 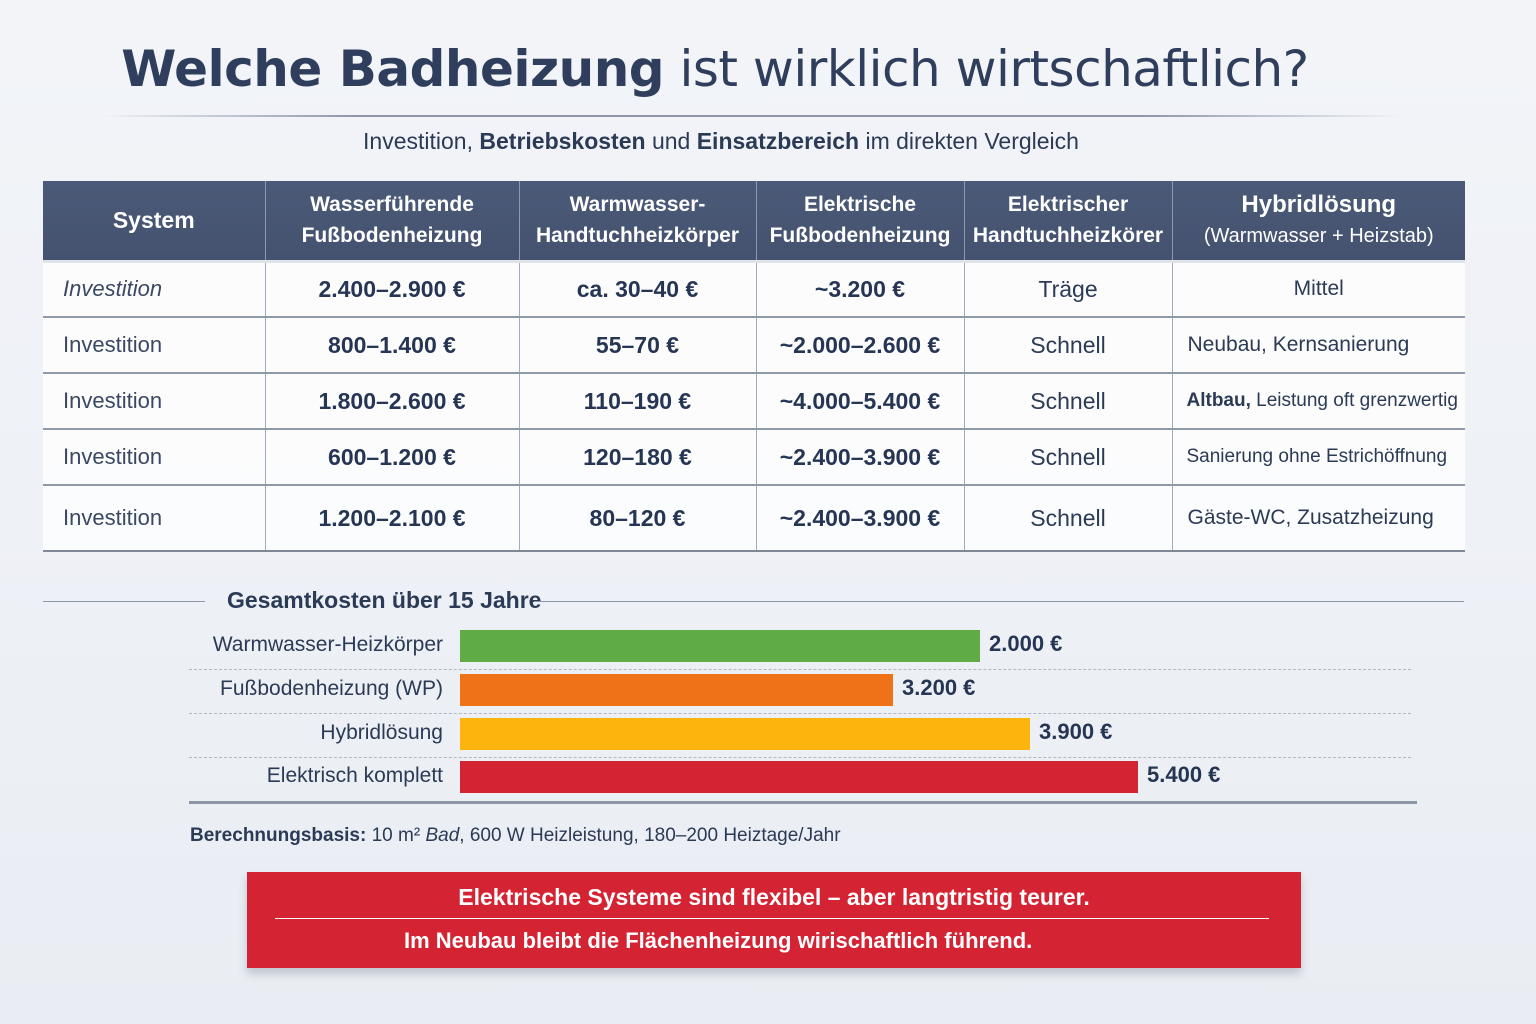 I want to click on bar-label: Warmwasser-Heizkörper, so click(x=327, y=644).